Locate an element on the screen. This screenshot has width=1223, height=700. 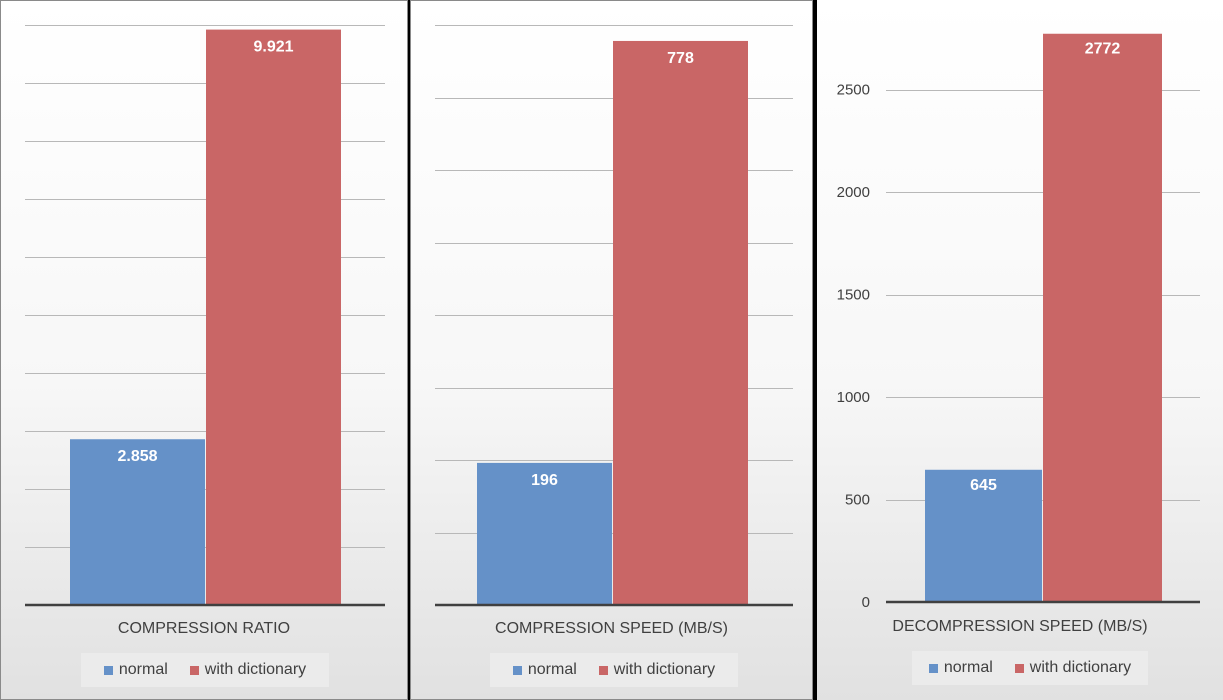
data-label: 2.858 is located at coordinates (137, 456).